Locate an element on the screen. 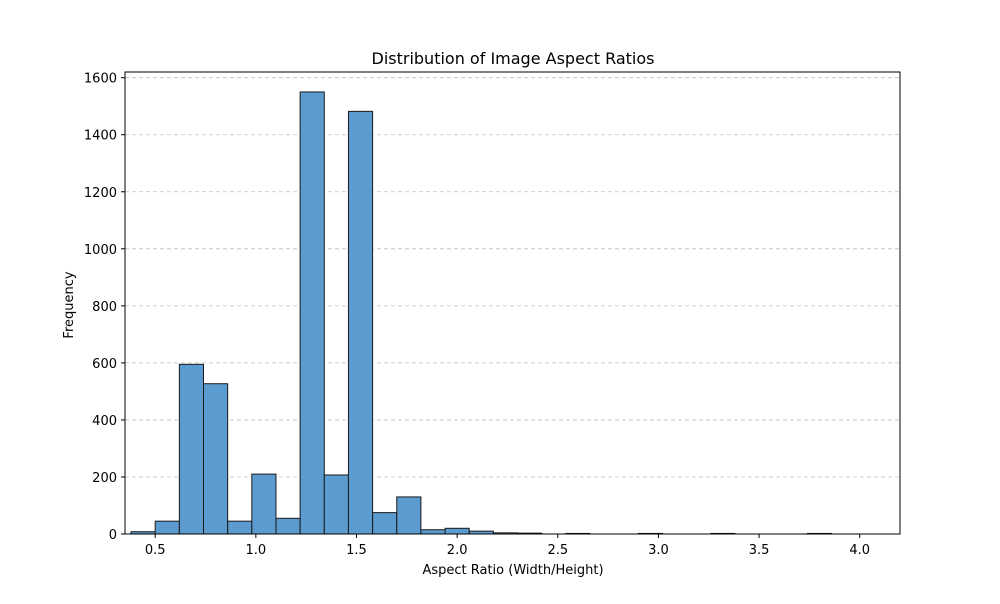  x-tick-label-6: 3.5 is located at coordinates (759, 550).